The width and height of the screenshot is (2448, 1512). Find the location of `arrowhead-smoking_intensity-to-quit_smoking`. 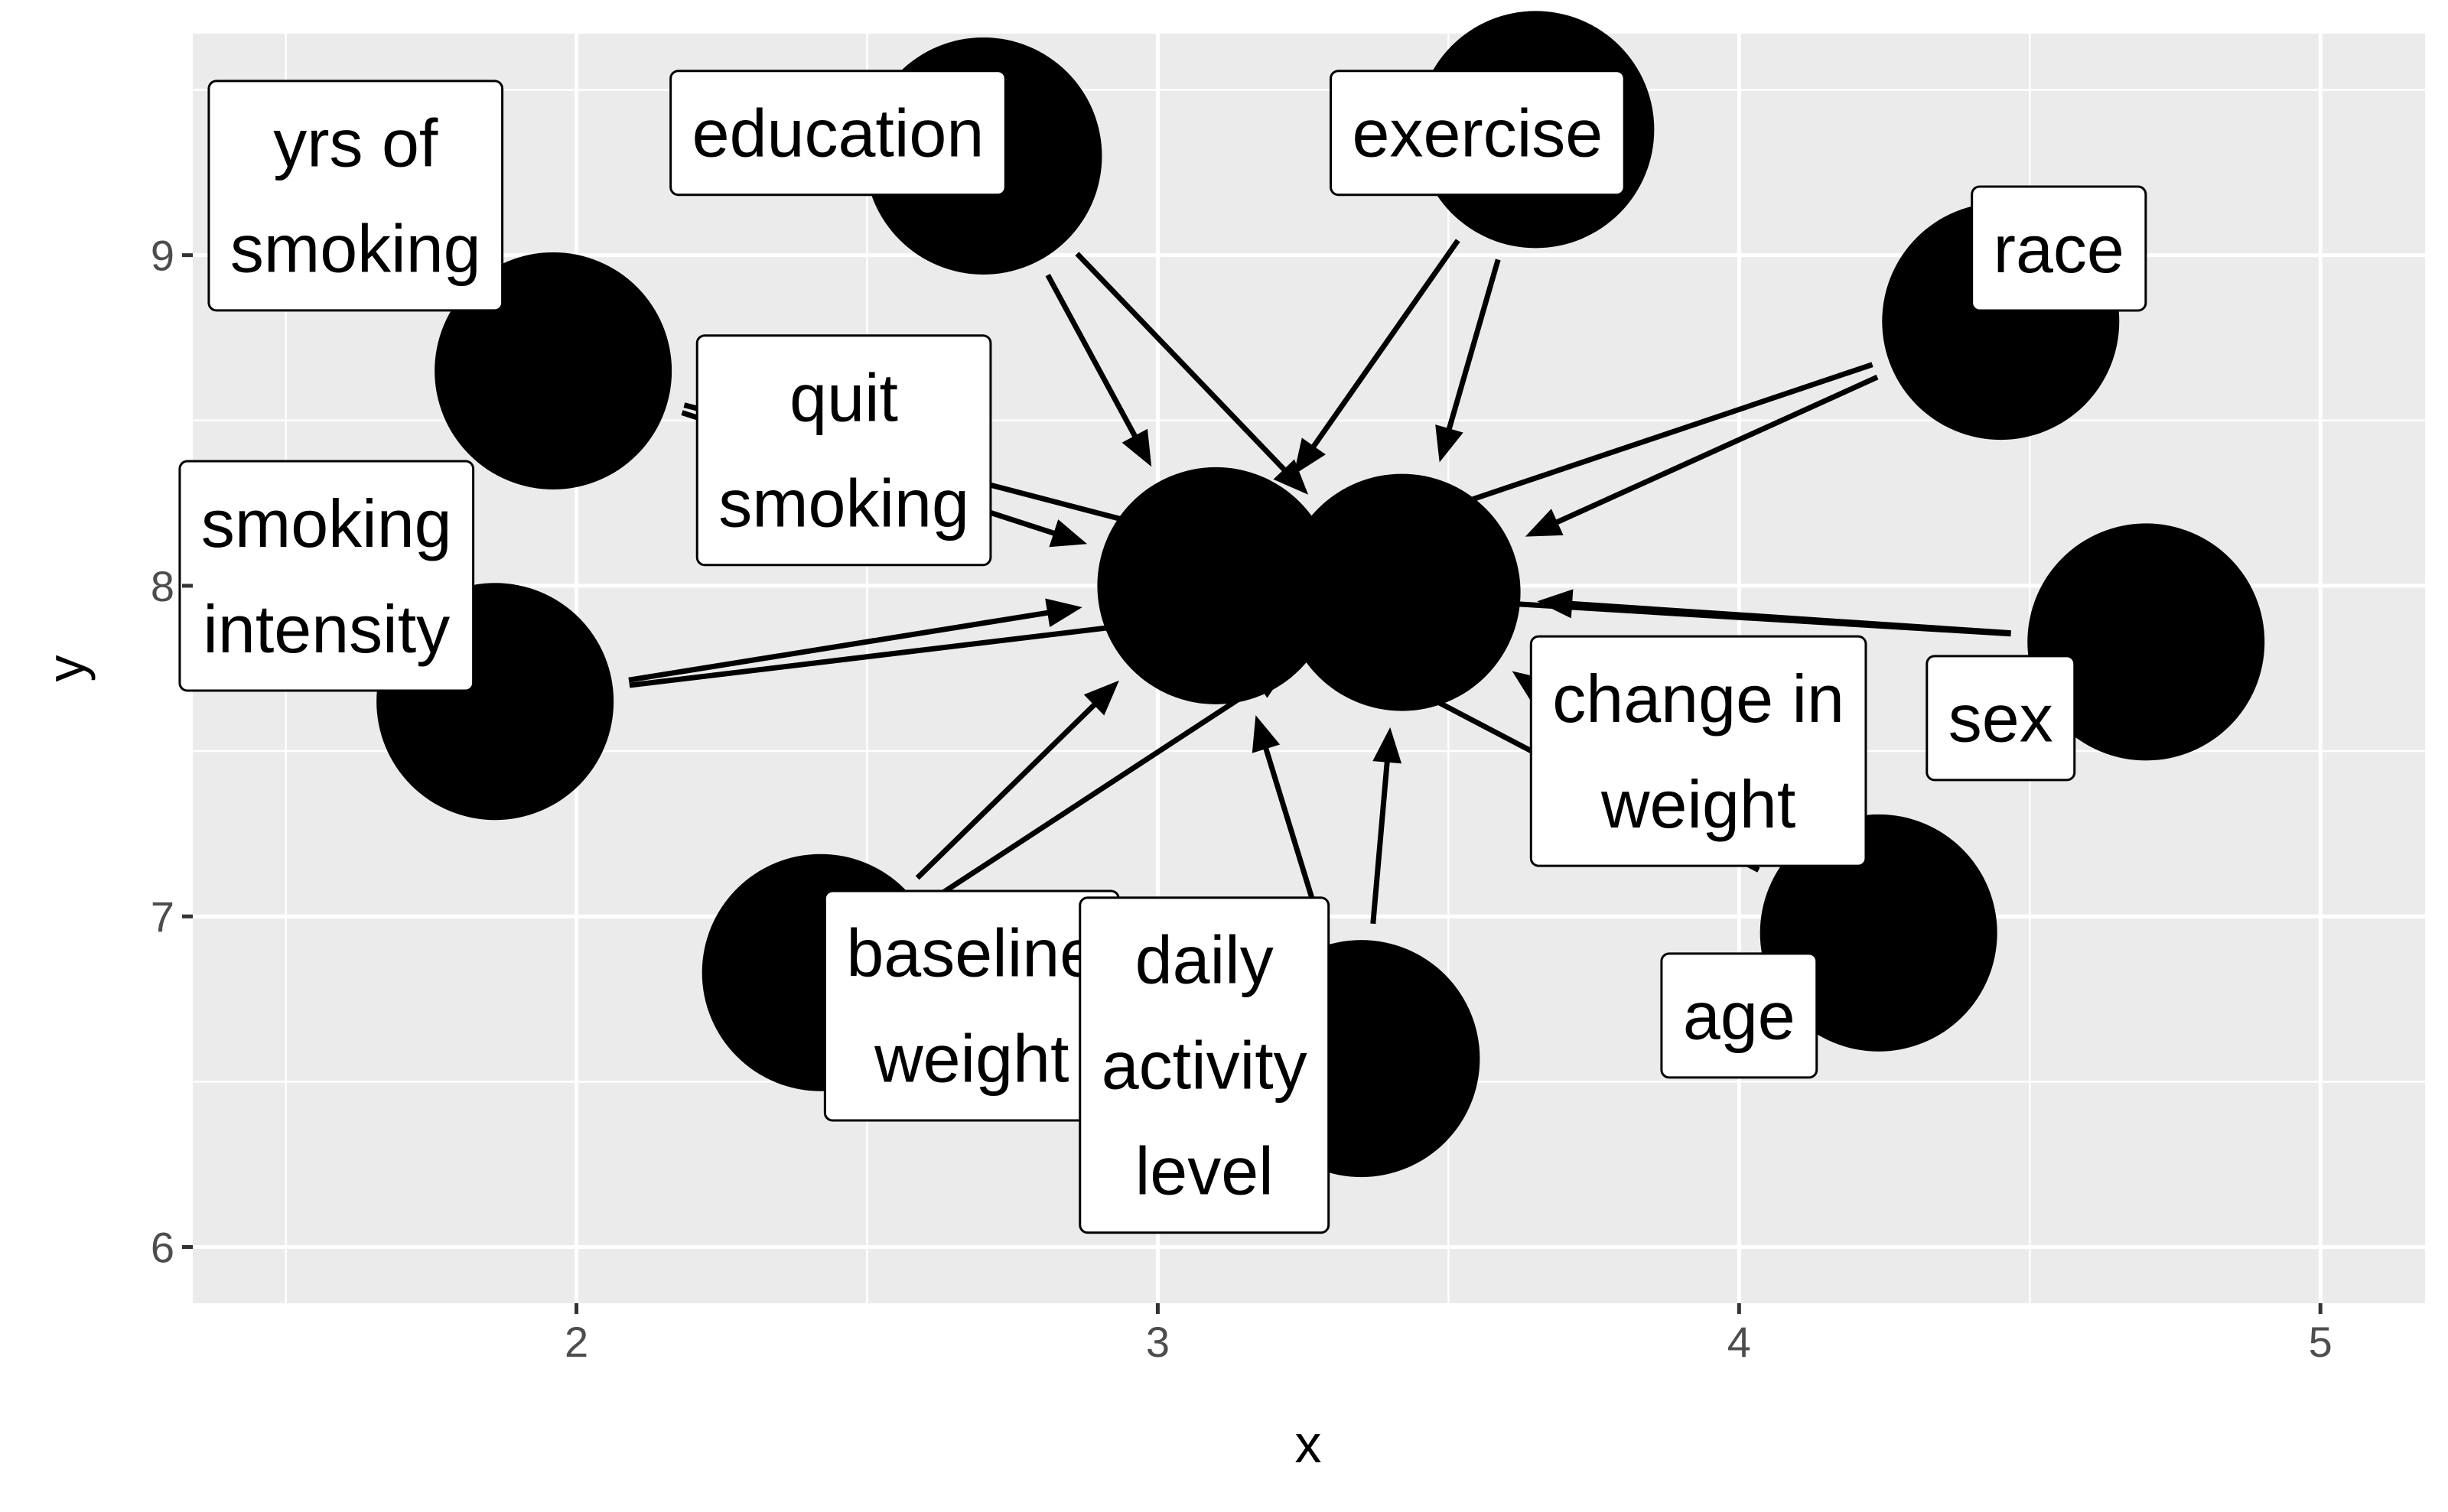

arrowhead-smoking_intensity-to-quit_smoking is located at coordinates (1063, 612).